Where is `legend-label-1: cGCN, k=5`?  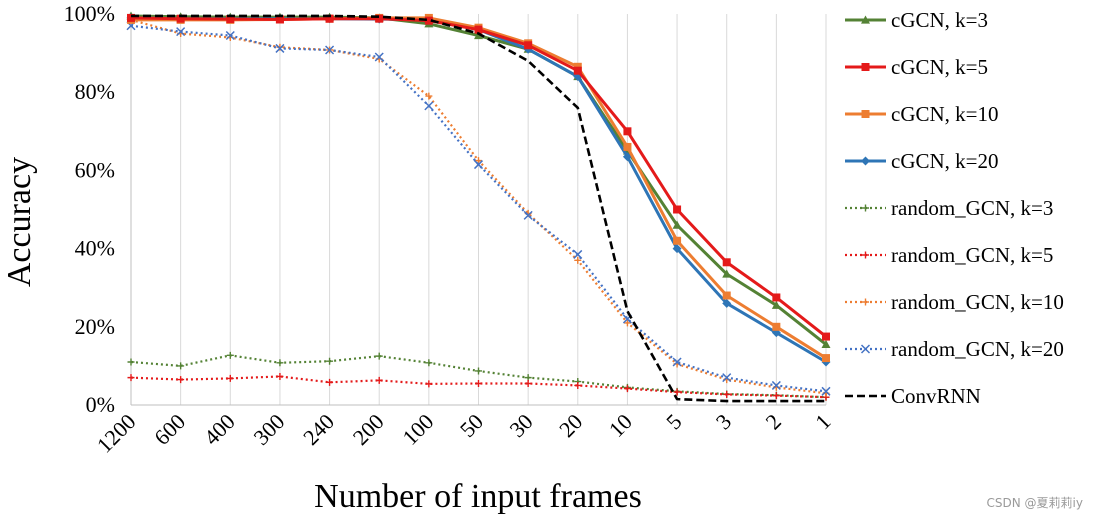
legend-label-1: cGCN, k=5 is located at coordinates (939, 67).